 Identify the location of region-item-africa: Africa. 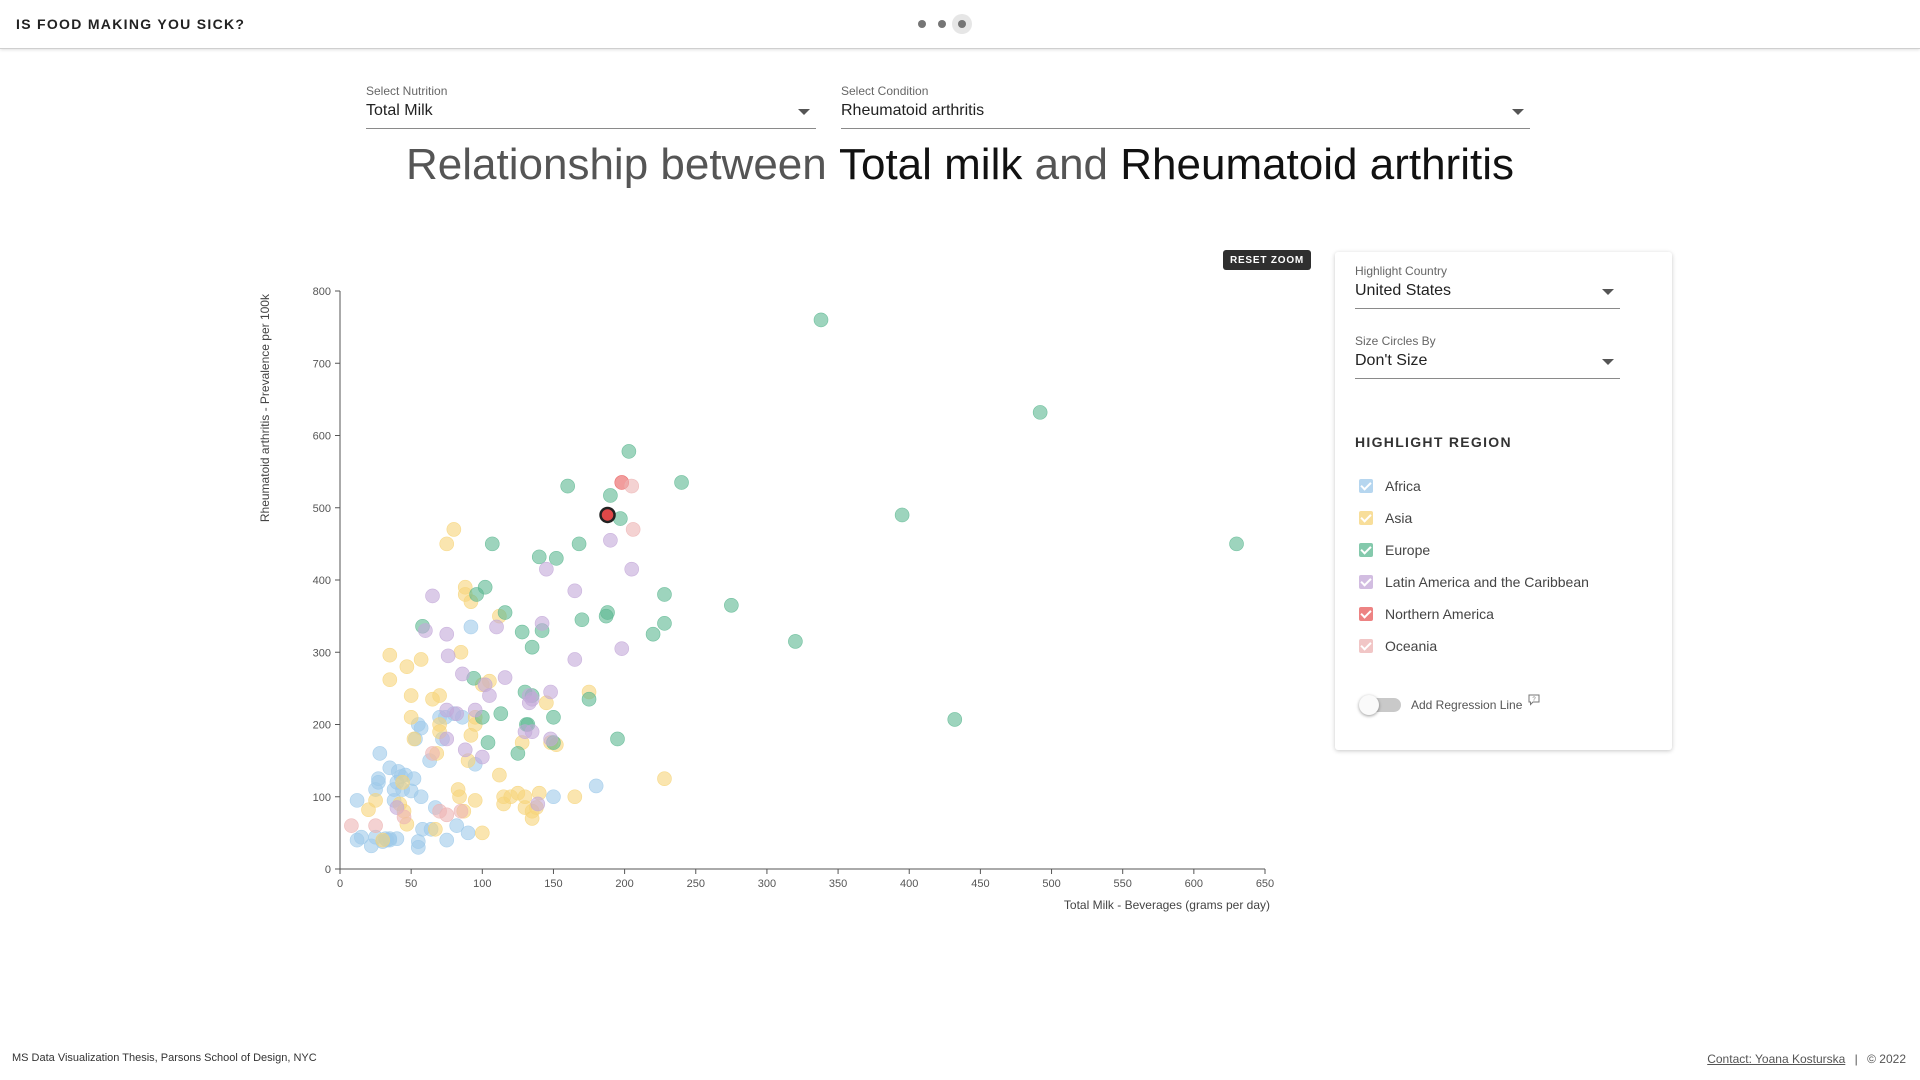
(1474, 486).